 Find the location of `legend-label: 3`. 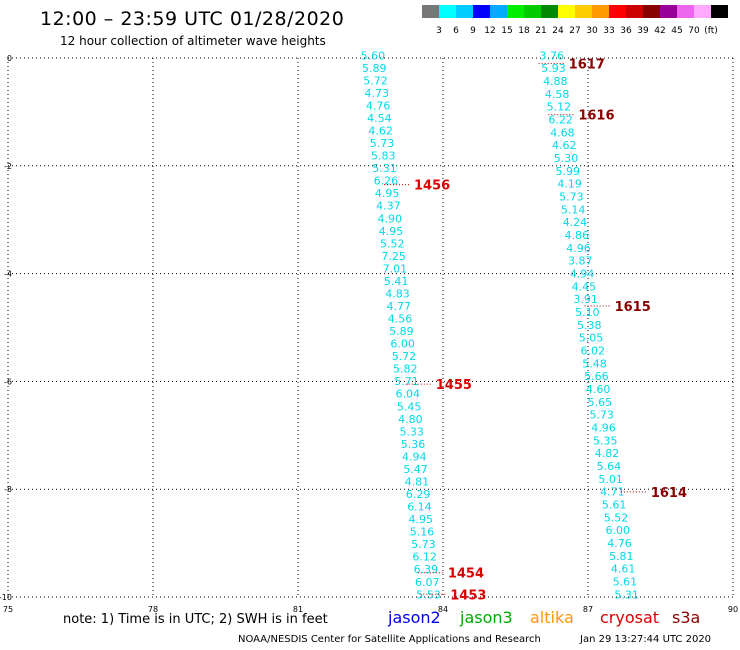

legend-label: 3 is located at coordinates (439, 31).